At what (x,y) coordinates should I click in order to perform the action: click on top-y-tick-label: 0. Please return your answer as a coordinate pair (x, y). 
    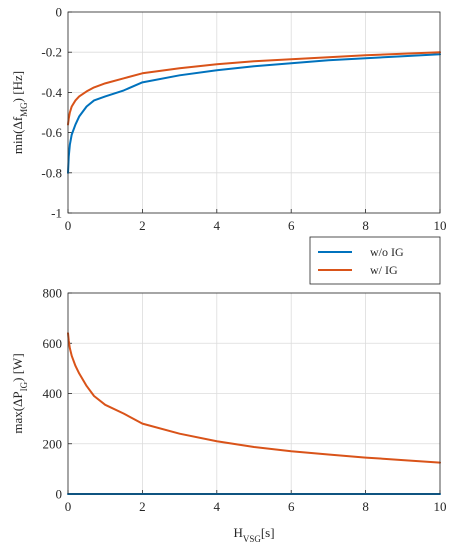
    Looking at the image, I should click on (59, 12).